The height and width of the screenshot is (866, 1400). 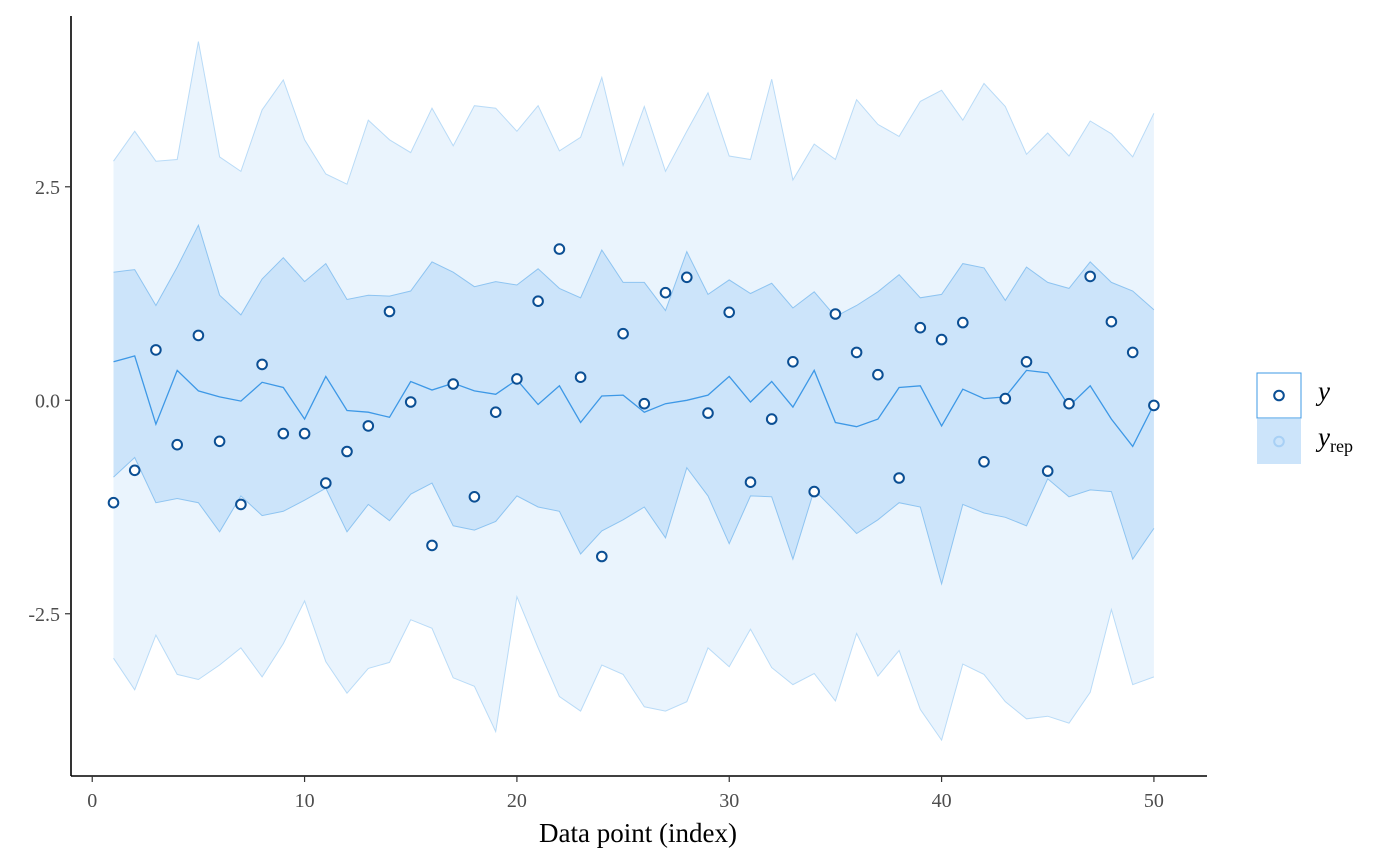 What do you see at coordinates (1322, 391) in the screenshot?
I see `legend-label-y: y` at bounding box center [1322, 391].